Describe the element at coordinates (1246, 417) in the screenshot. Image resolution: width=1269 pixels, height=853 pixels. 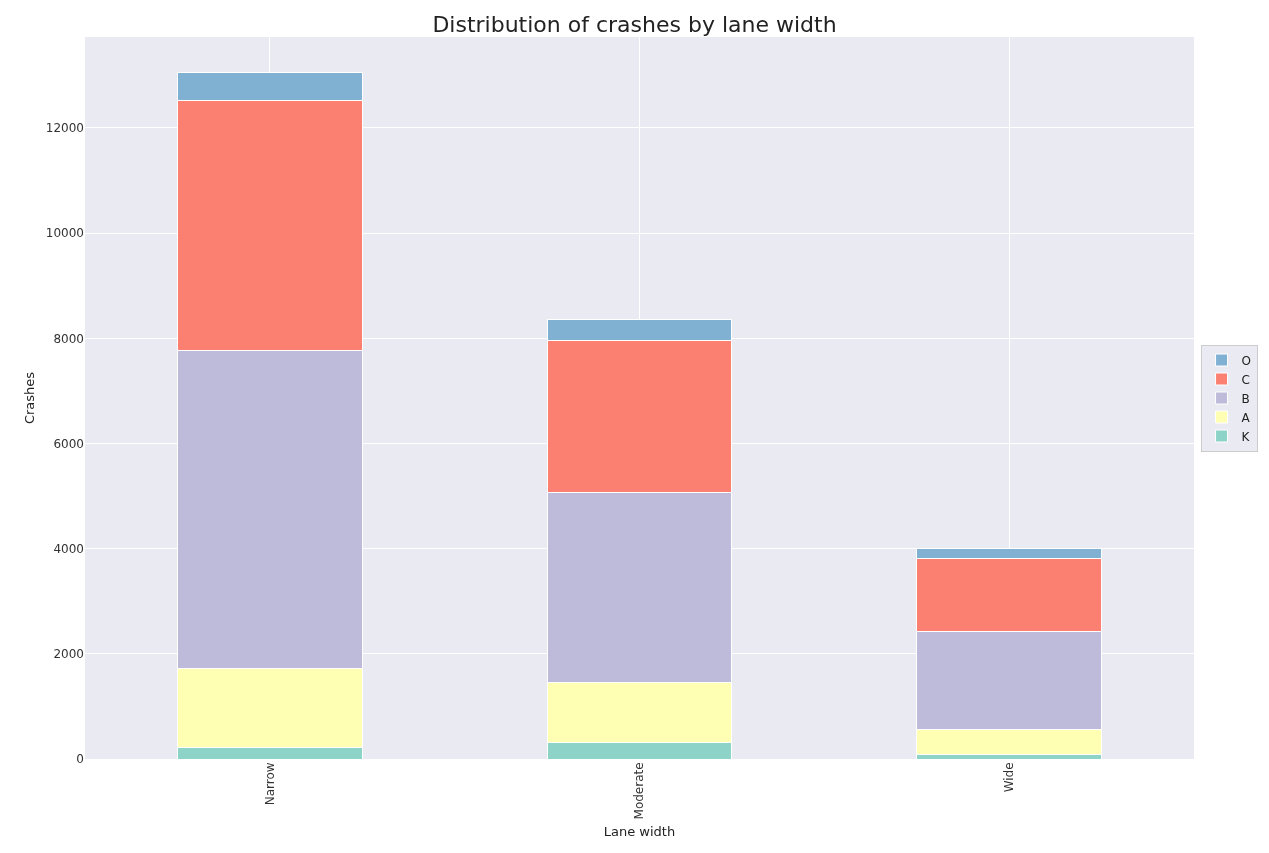
I see `legend-label: A` at that location.